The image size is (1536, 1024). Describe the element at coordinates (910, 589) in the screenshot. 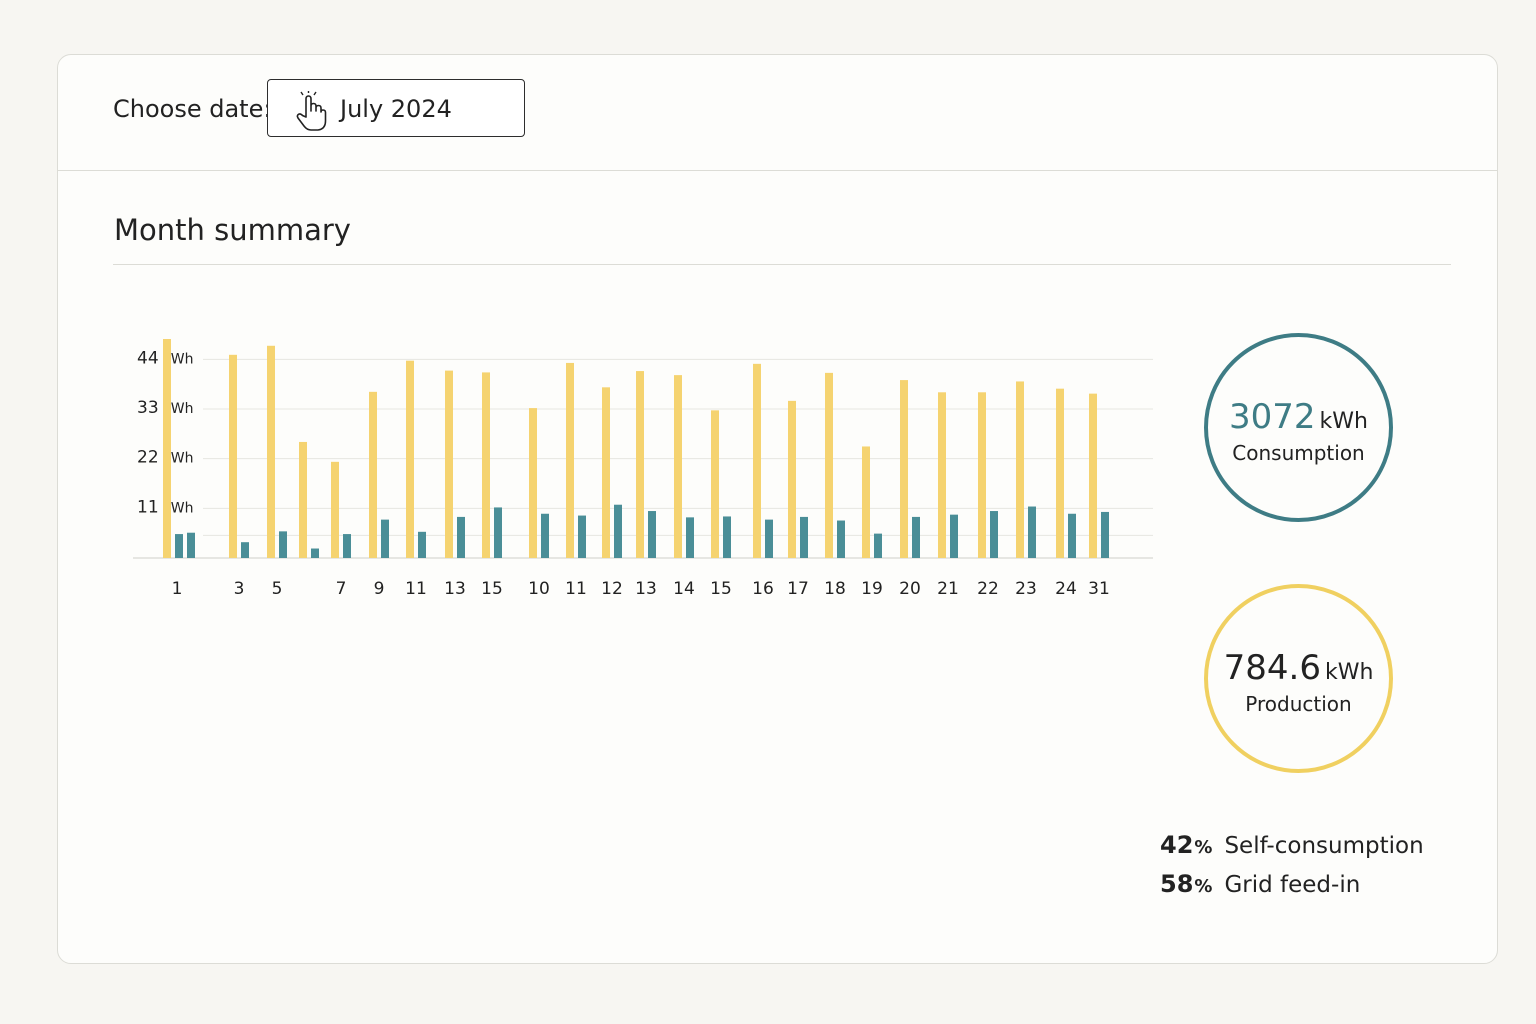

I see `x-tick-label: 20` at that location.